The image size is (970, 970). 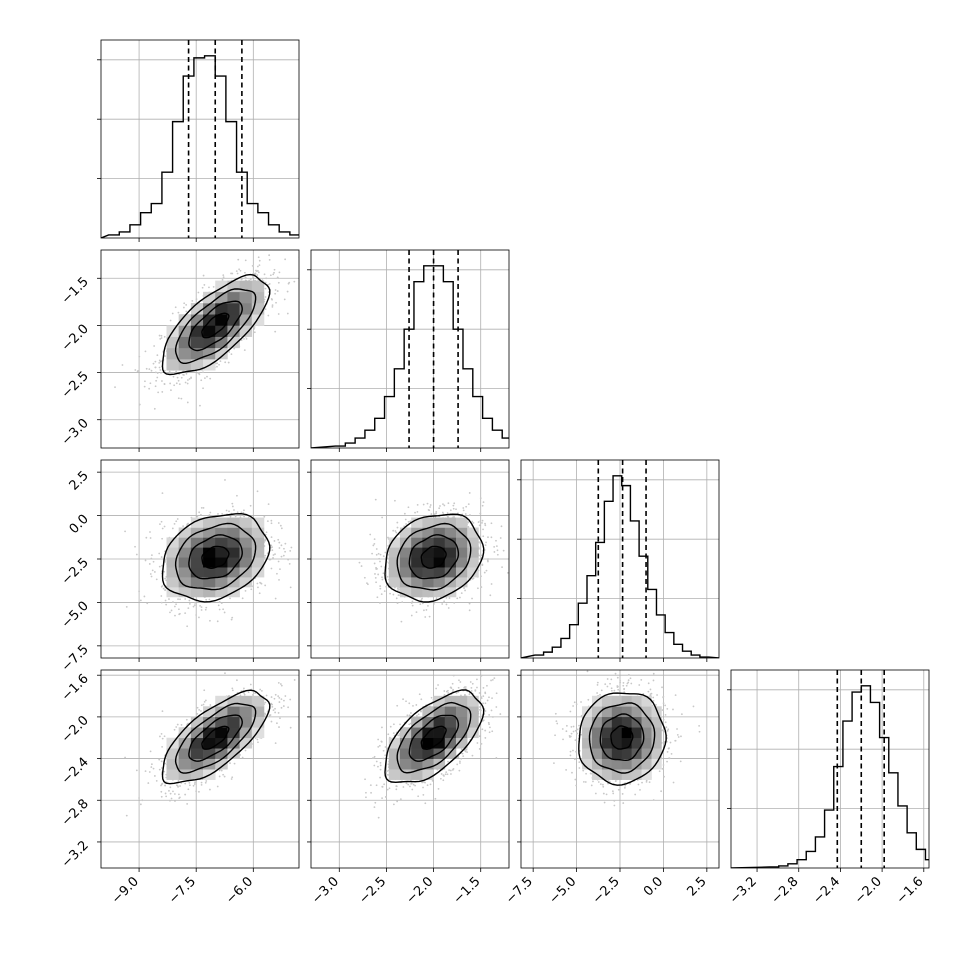 I want to click on x-tick-label: −6.0, so click(x=239, y=890).